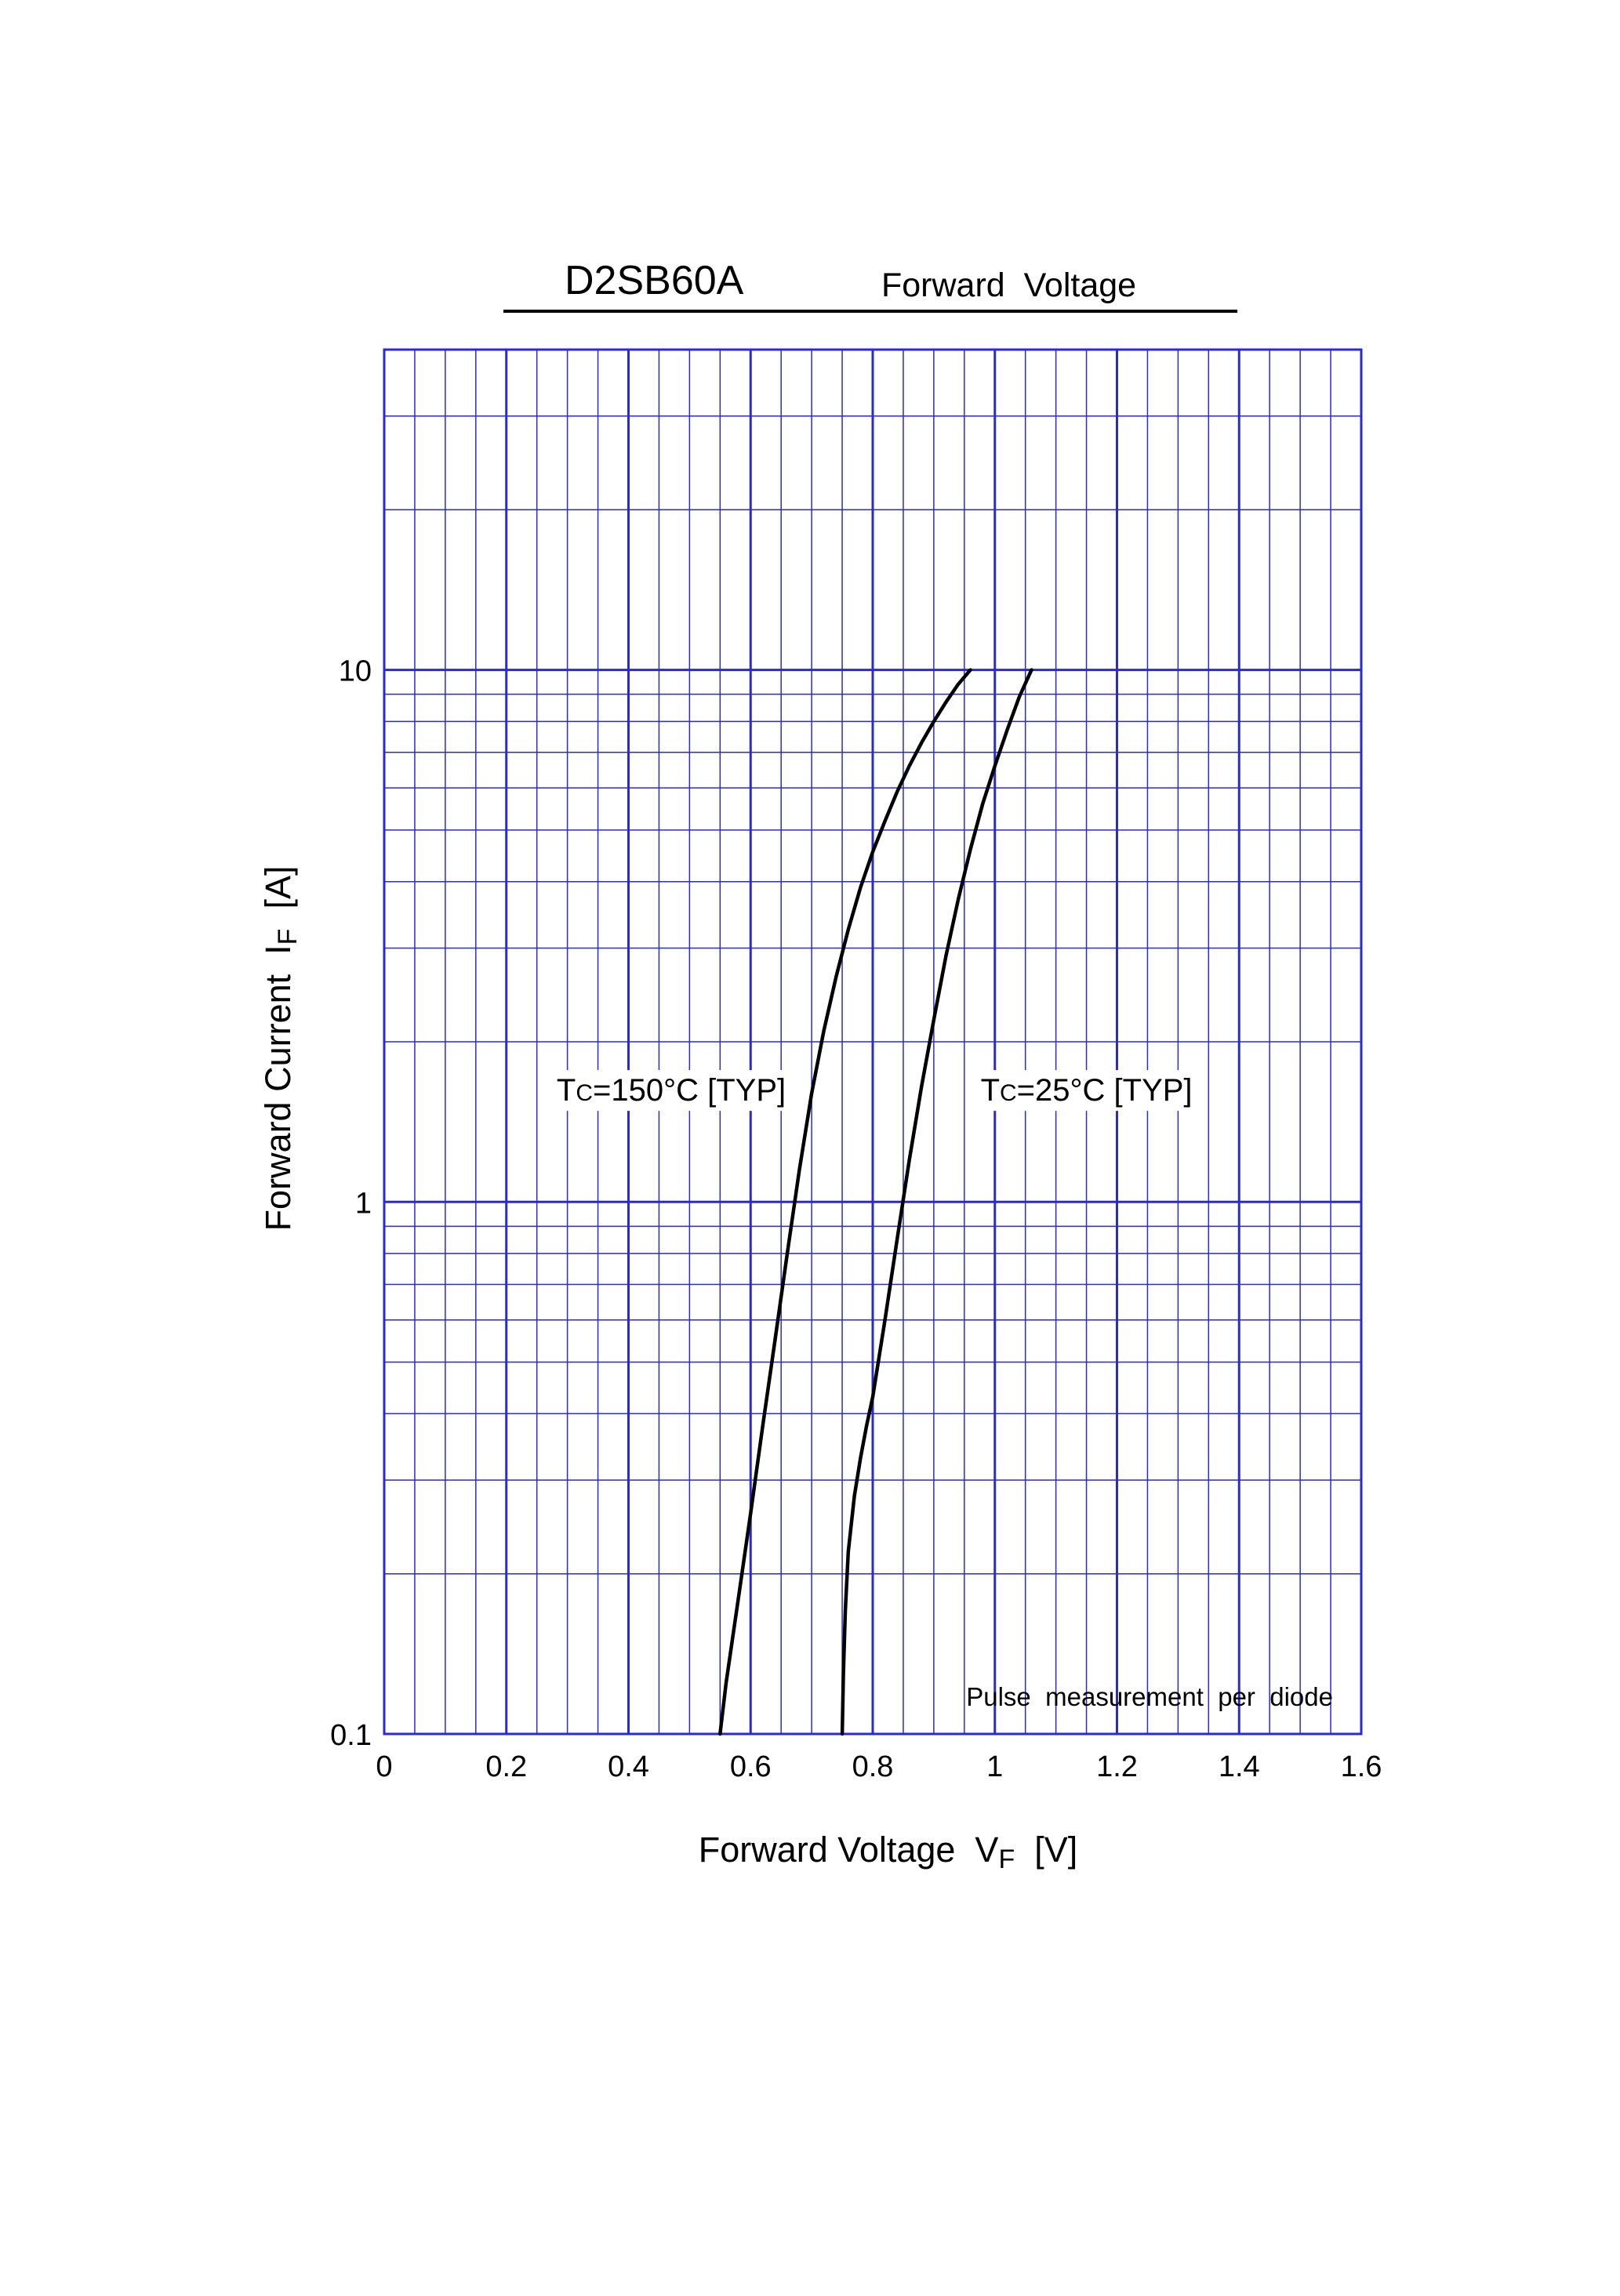 This screenshot has width=1620, height=2296. I want to click on series-label-tc150: TC=150°C [TYP], so click(671, 1090).